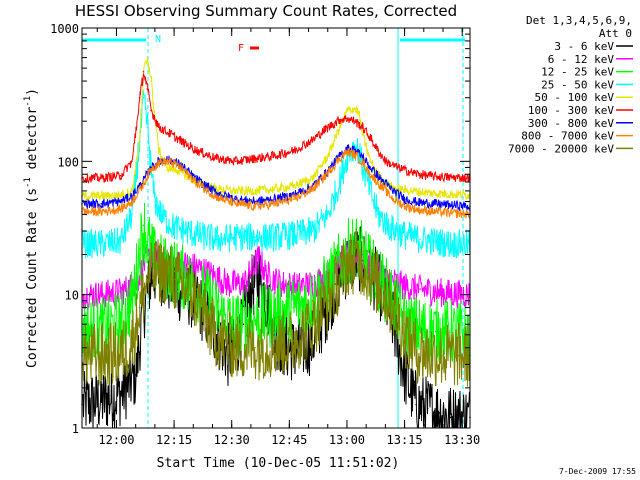 The height and width of the screenshot is (480, 640). Describe the element at coordinates (116, 440) in the screenshot. I see `x-tick-label: 12:00` at that location.